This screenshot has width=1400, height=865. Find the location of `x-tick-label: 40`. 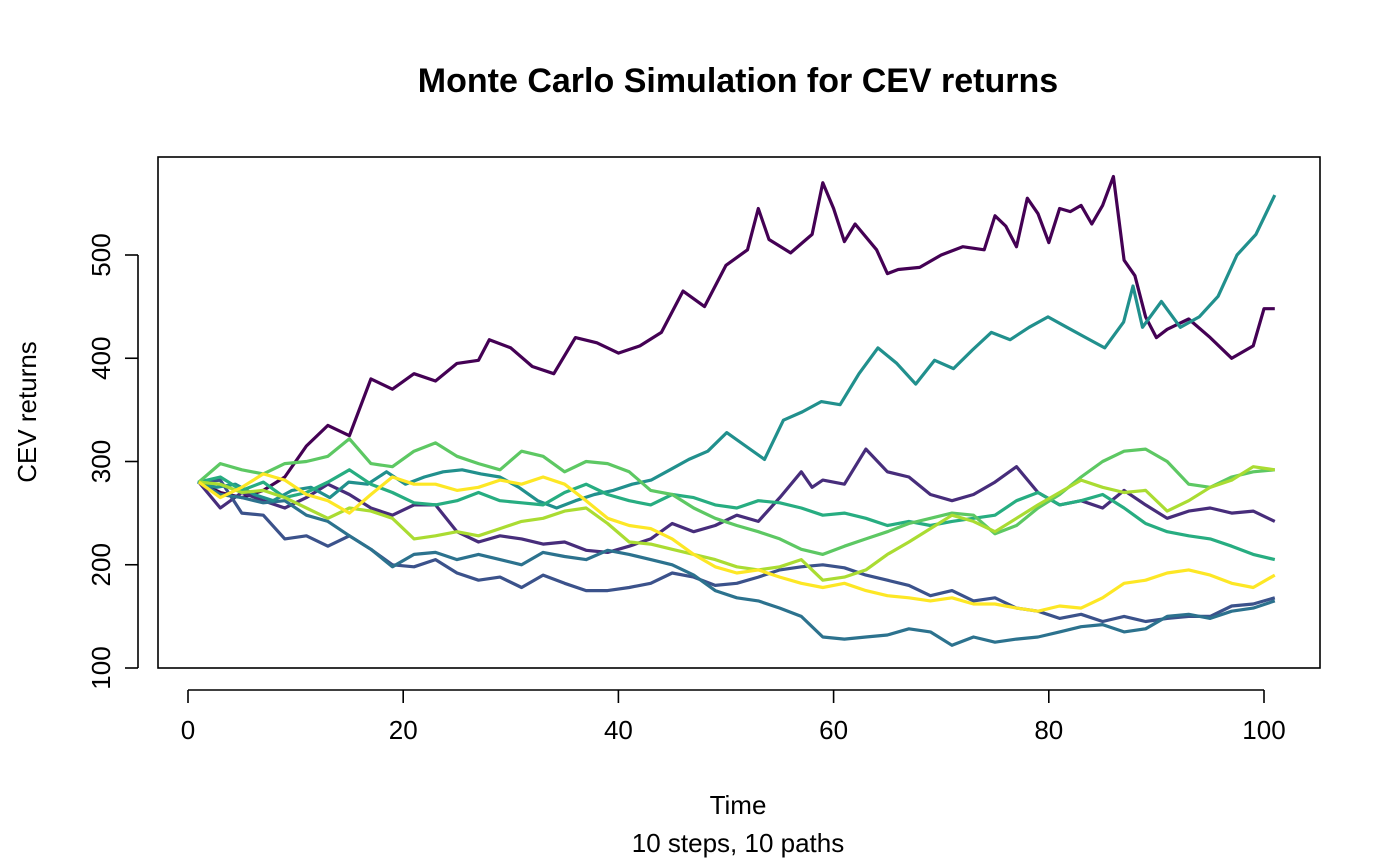

x-tick-label: 40 is located at coordinates (618, 730).